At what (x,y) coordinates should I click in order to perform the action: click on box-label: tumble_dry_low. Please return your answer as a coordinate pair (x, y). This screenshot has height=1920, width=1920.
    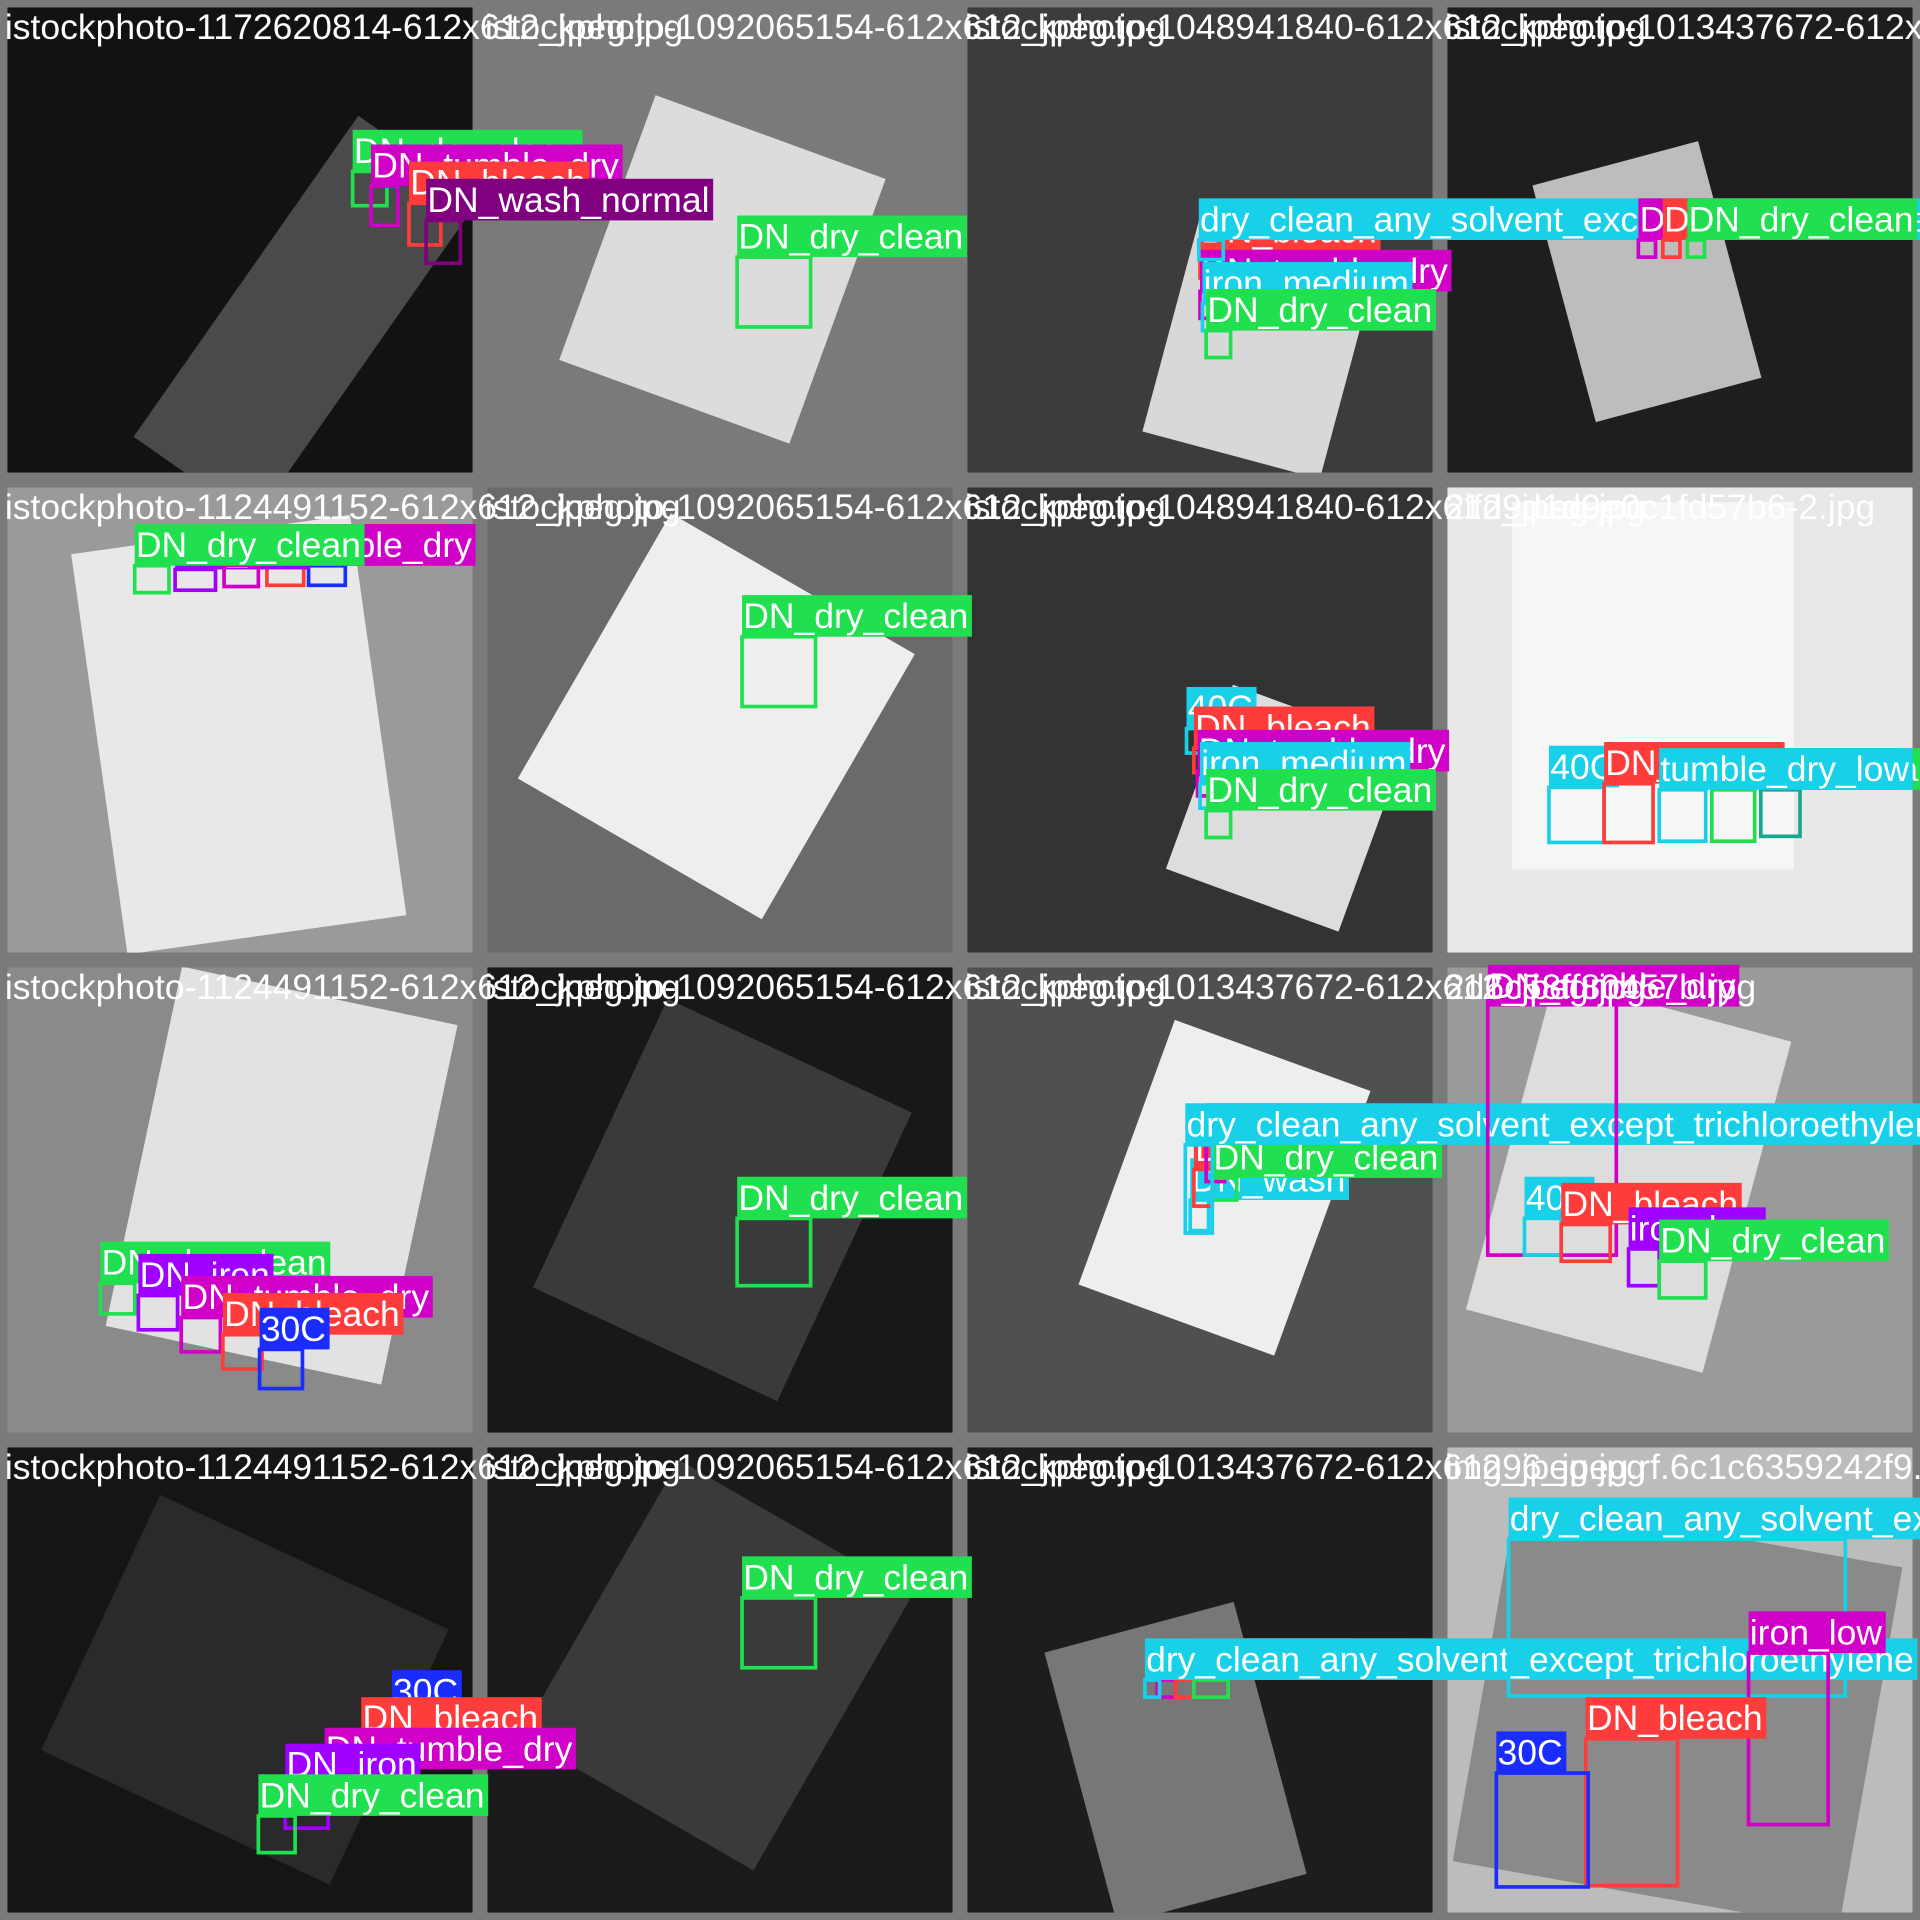
    Looking at the image, I should click on (1784, 769).